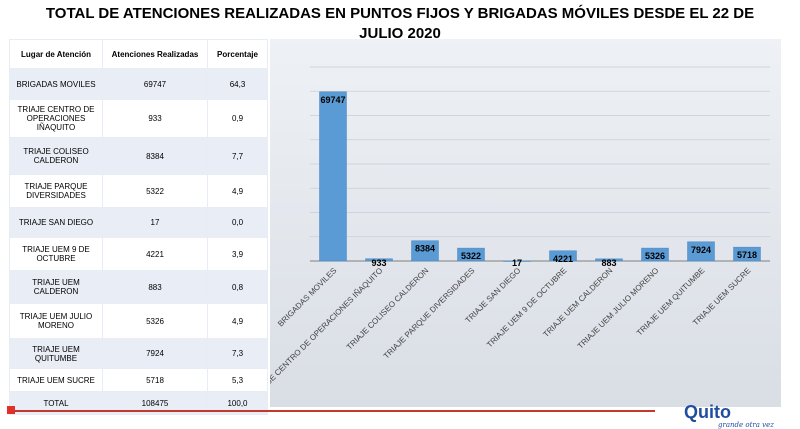 Image resolution: width=800 pixels, height=429 pixels. I want to click on cell-atenciones: 69747, so click(155, 84).